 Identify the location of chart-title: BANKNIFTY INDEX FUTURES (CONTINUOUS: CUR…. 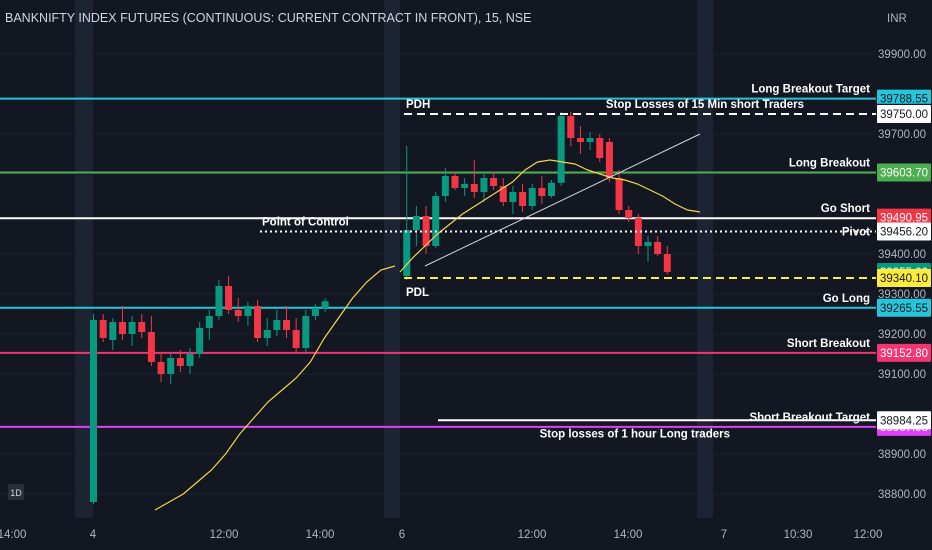
(268, 18).